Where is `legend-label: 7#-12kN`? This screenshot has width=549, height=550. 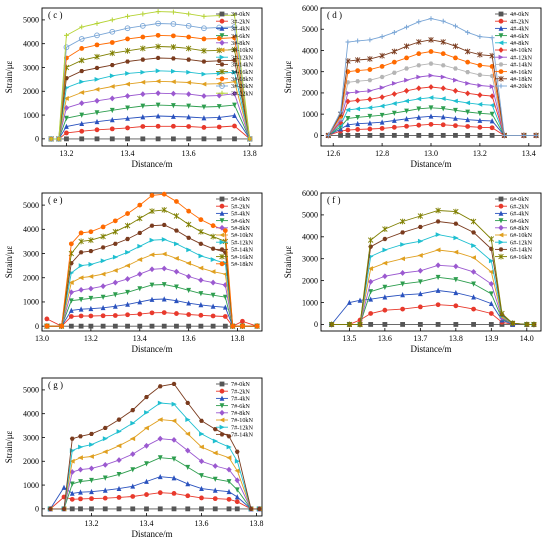
legend-label: 7#-12kN is located at coordinates (242, 427).